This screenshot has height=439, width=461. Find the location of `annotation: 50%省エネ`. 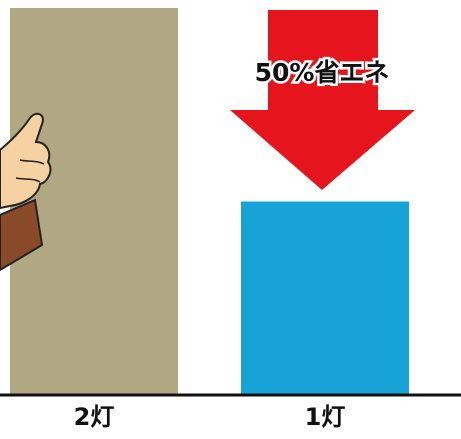

annotation: 50%省エネ is located at coordinates (322, 72).